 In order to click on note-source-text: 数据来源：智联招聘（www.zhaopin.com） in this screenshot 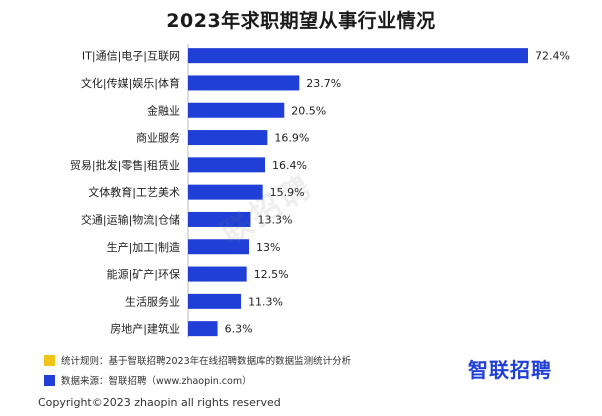, I will do `click(156, 381)`.